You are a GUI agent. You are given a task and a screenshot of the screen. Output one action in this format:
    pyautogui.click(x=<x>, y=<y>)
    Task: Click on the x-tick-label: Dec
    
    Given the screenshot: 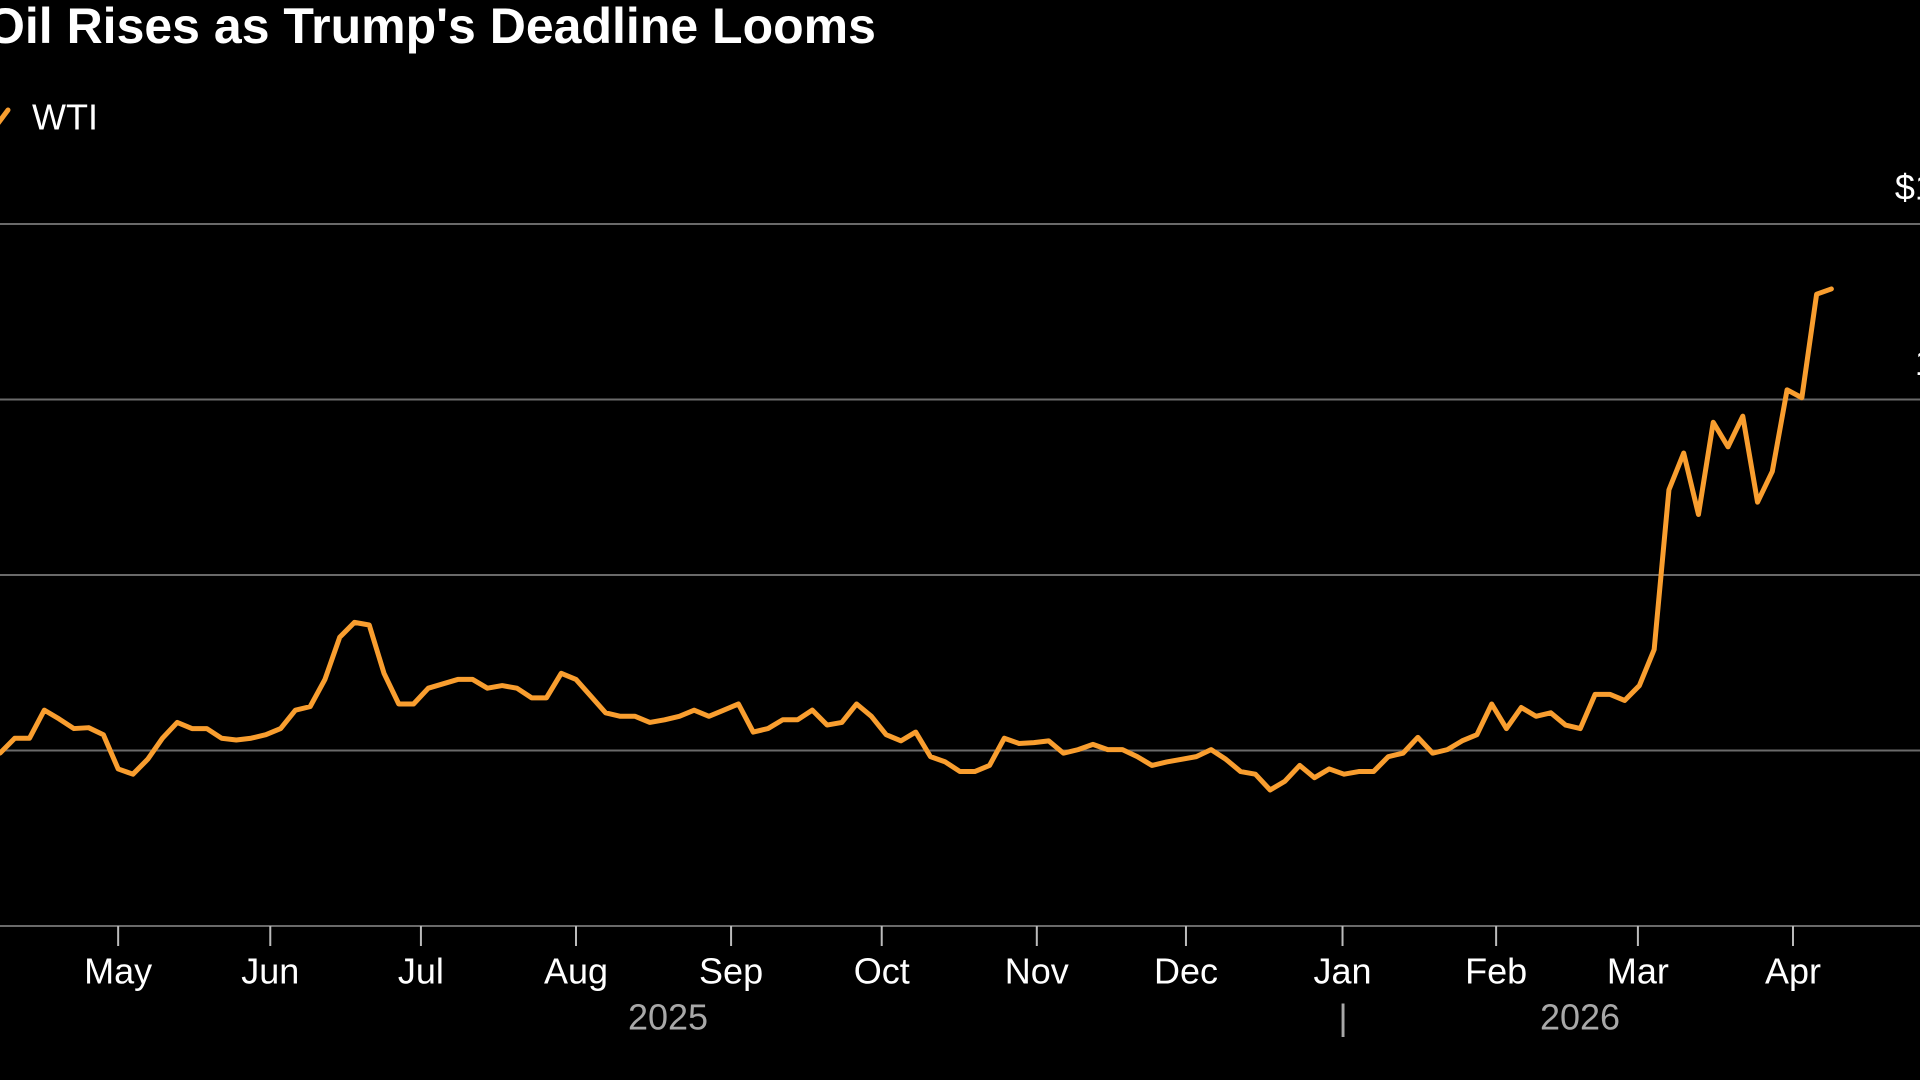 What is the action you would take?
    pyautogui.click(x=1186, y=971)
    